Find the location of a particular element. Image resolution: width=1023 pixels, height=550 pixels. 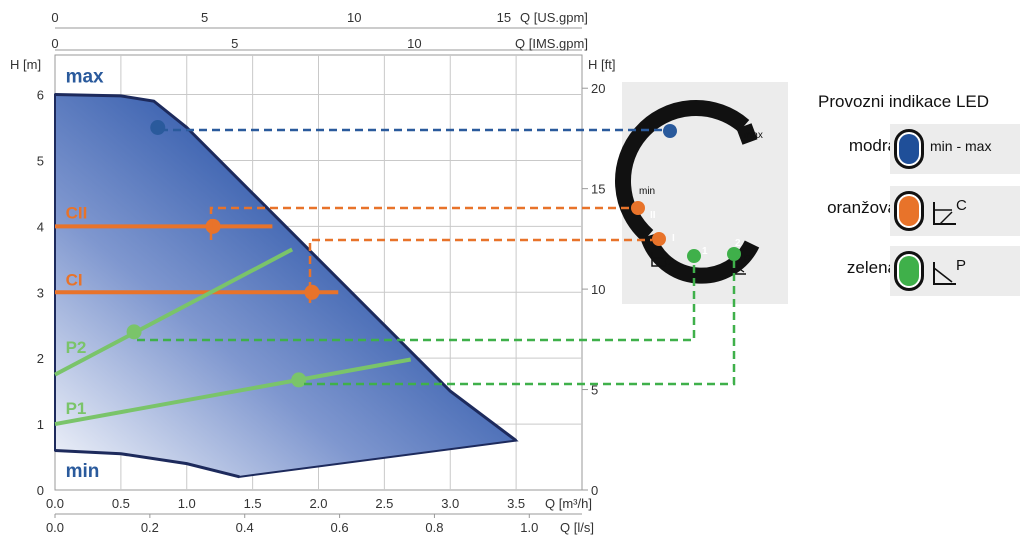

x-secondary-tick-label: 0.2 is located at coordinates (150, 527).